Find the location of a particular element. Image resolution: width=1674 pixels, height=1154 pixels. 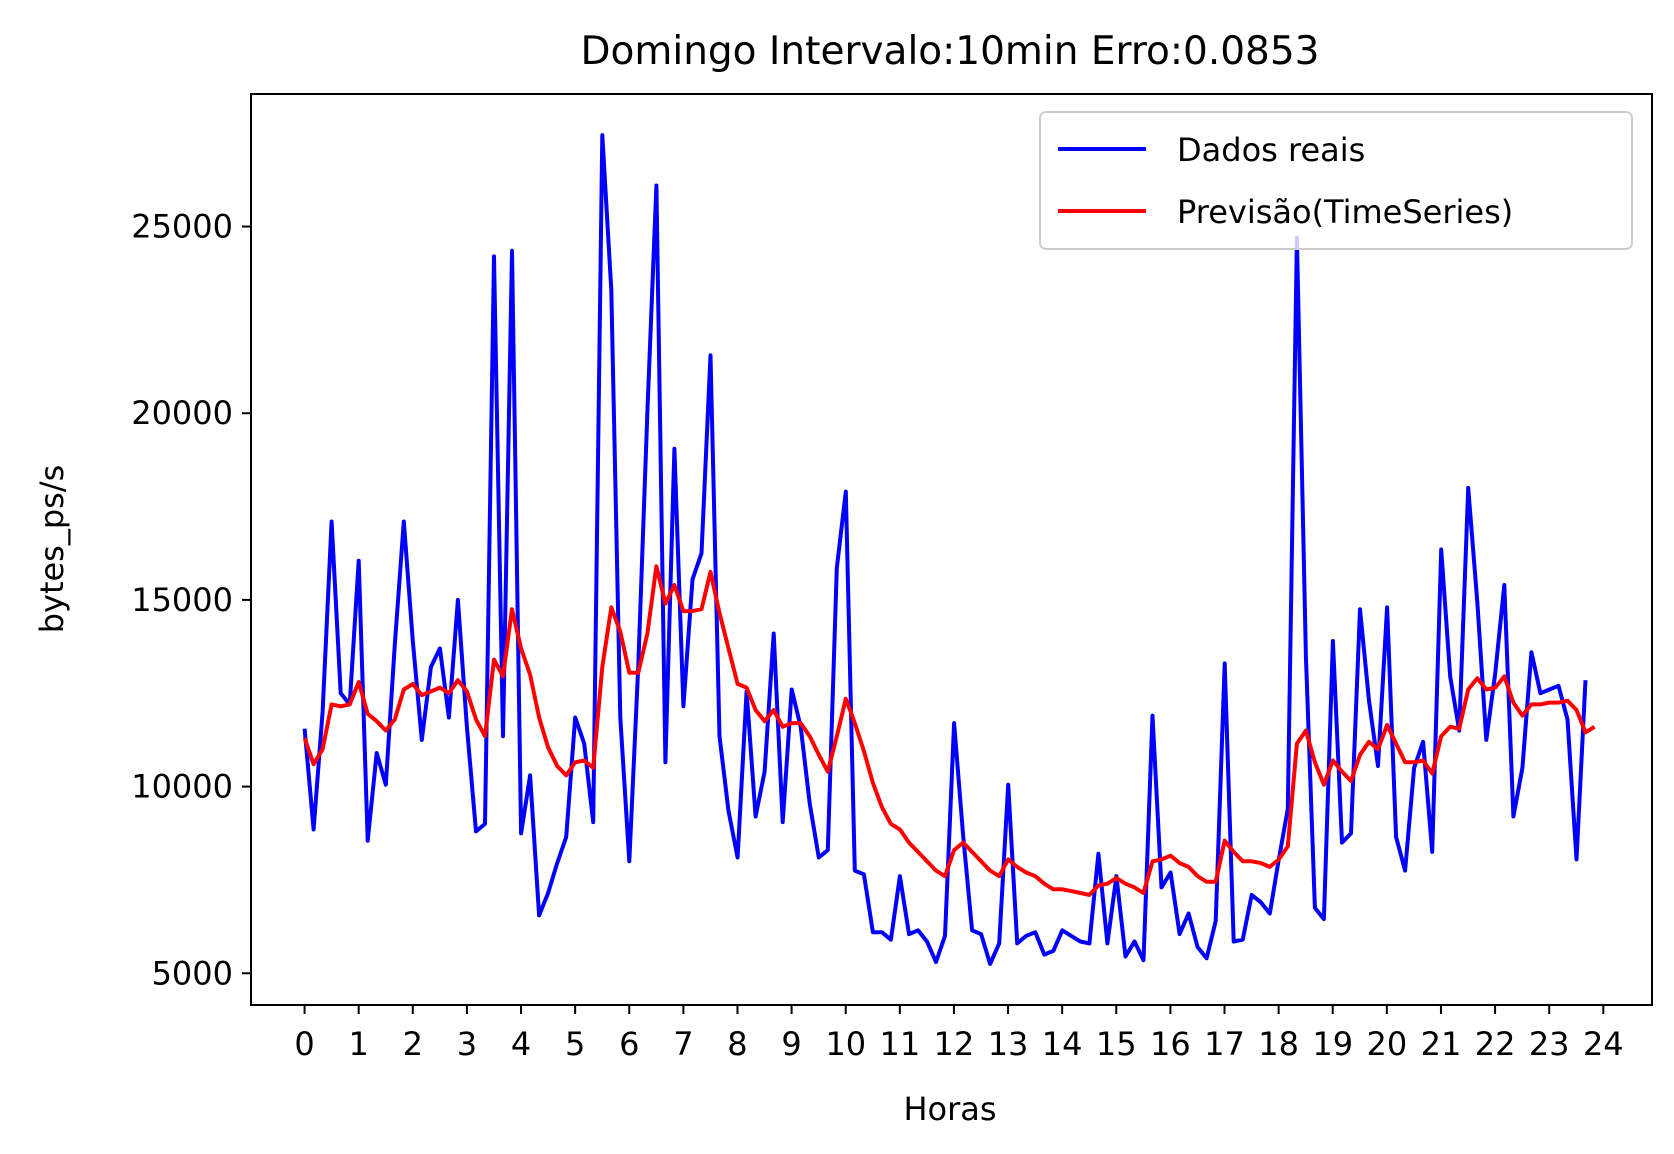

legend: Dados reais Previsão(TimeSeries) is located at coordinates (1336, 180).